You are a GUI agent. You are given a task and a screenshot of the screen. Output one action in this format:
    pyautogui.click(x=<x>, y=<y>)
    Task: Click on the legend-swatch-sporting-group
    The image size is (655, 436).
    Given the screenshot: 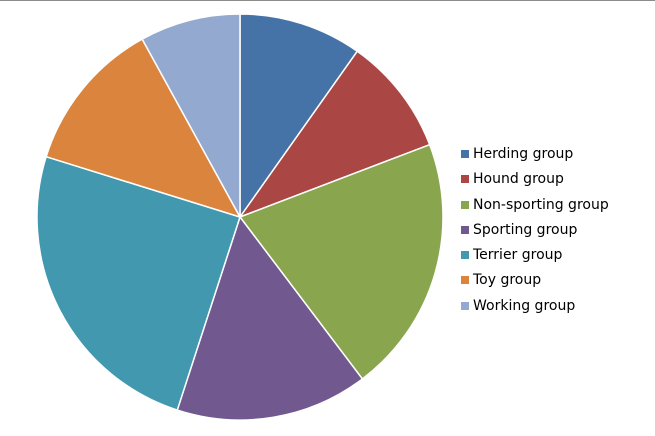 What is the action you would take?
    pyautogui.click(x=465, y=229)
    